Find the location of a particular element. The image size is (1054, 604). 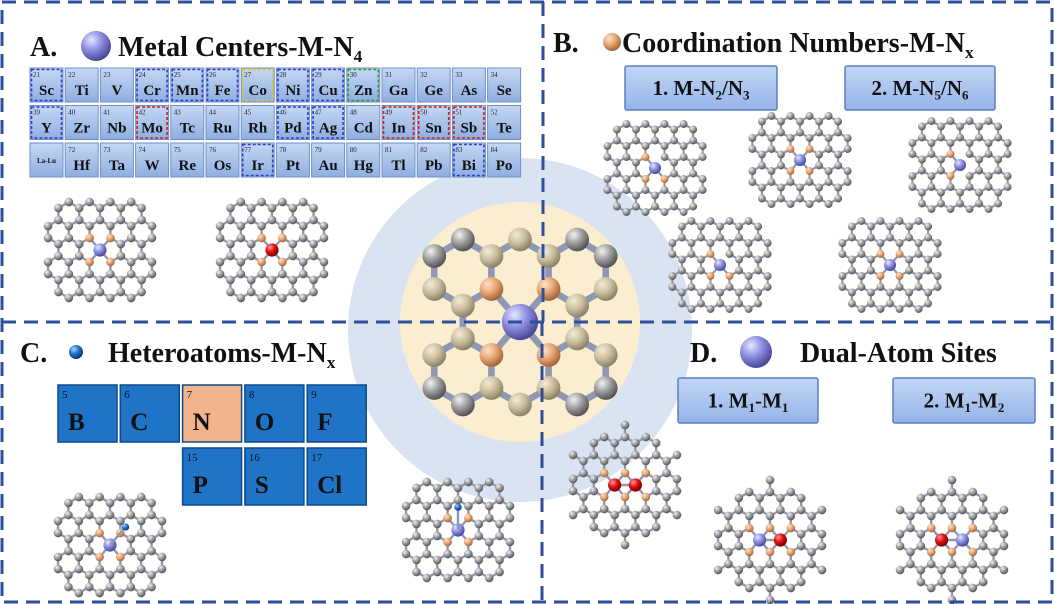

panel-label: B. is located at coordinates (566, 43).